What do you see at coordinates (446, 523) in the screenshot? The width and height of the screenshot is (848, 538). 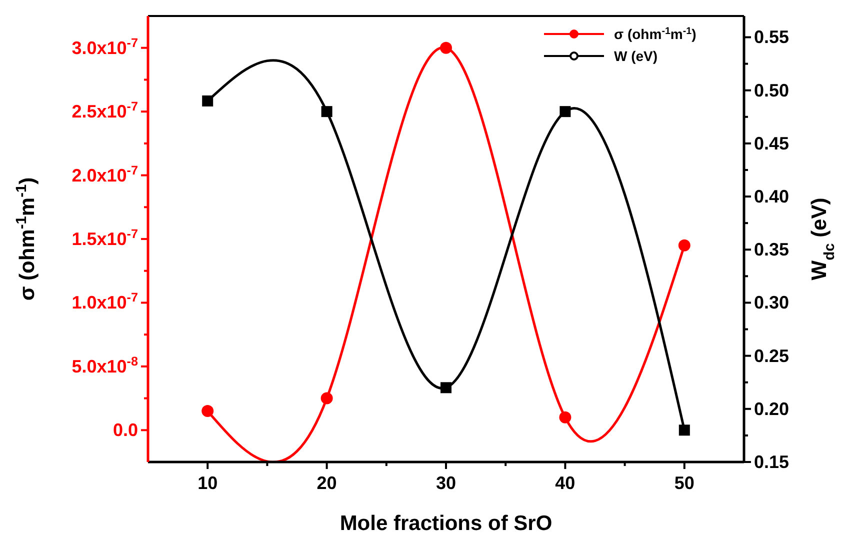 I see `x-axis-title: Mole fractions of SrO` at bounding box center [446, 523].